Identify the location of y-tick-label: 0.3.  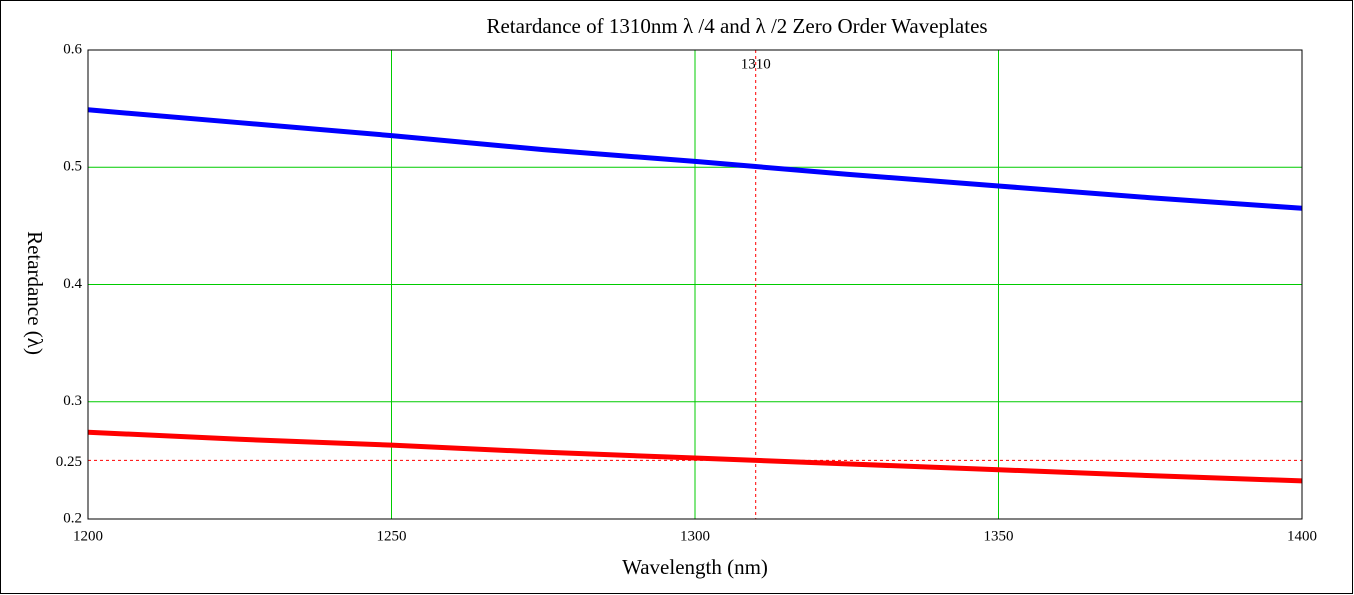
(72, 401).